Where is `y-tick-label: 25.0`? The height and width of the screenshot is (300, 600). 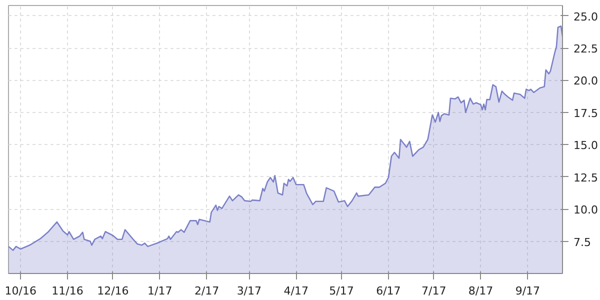 y-tick-label: 25.0 is located at coordinates (586, 17).